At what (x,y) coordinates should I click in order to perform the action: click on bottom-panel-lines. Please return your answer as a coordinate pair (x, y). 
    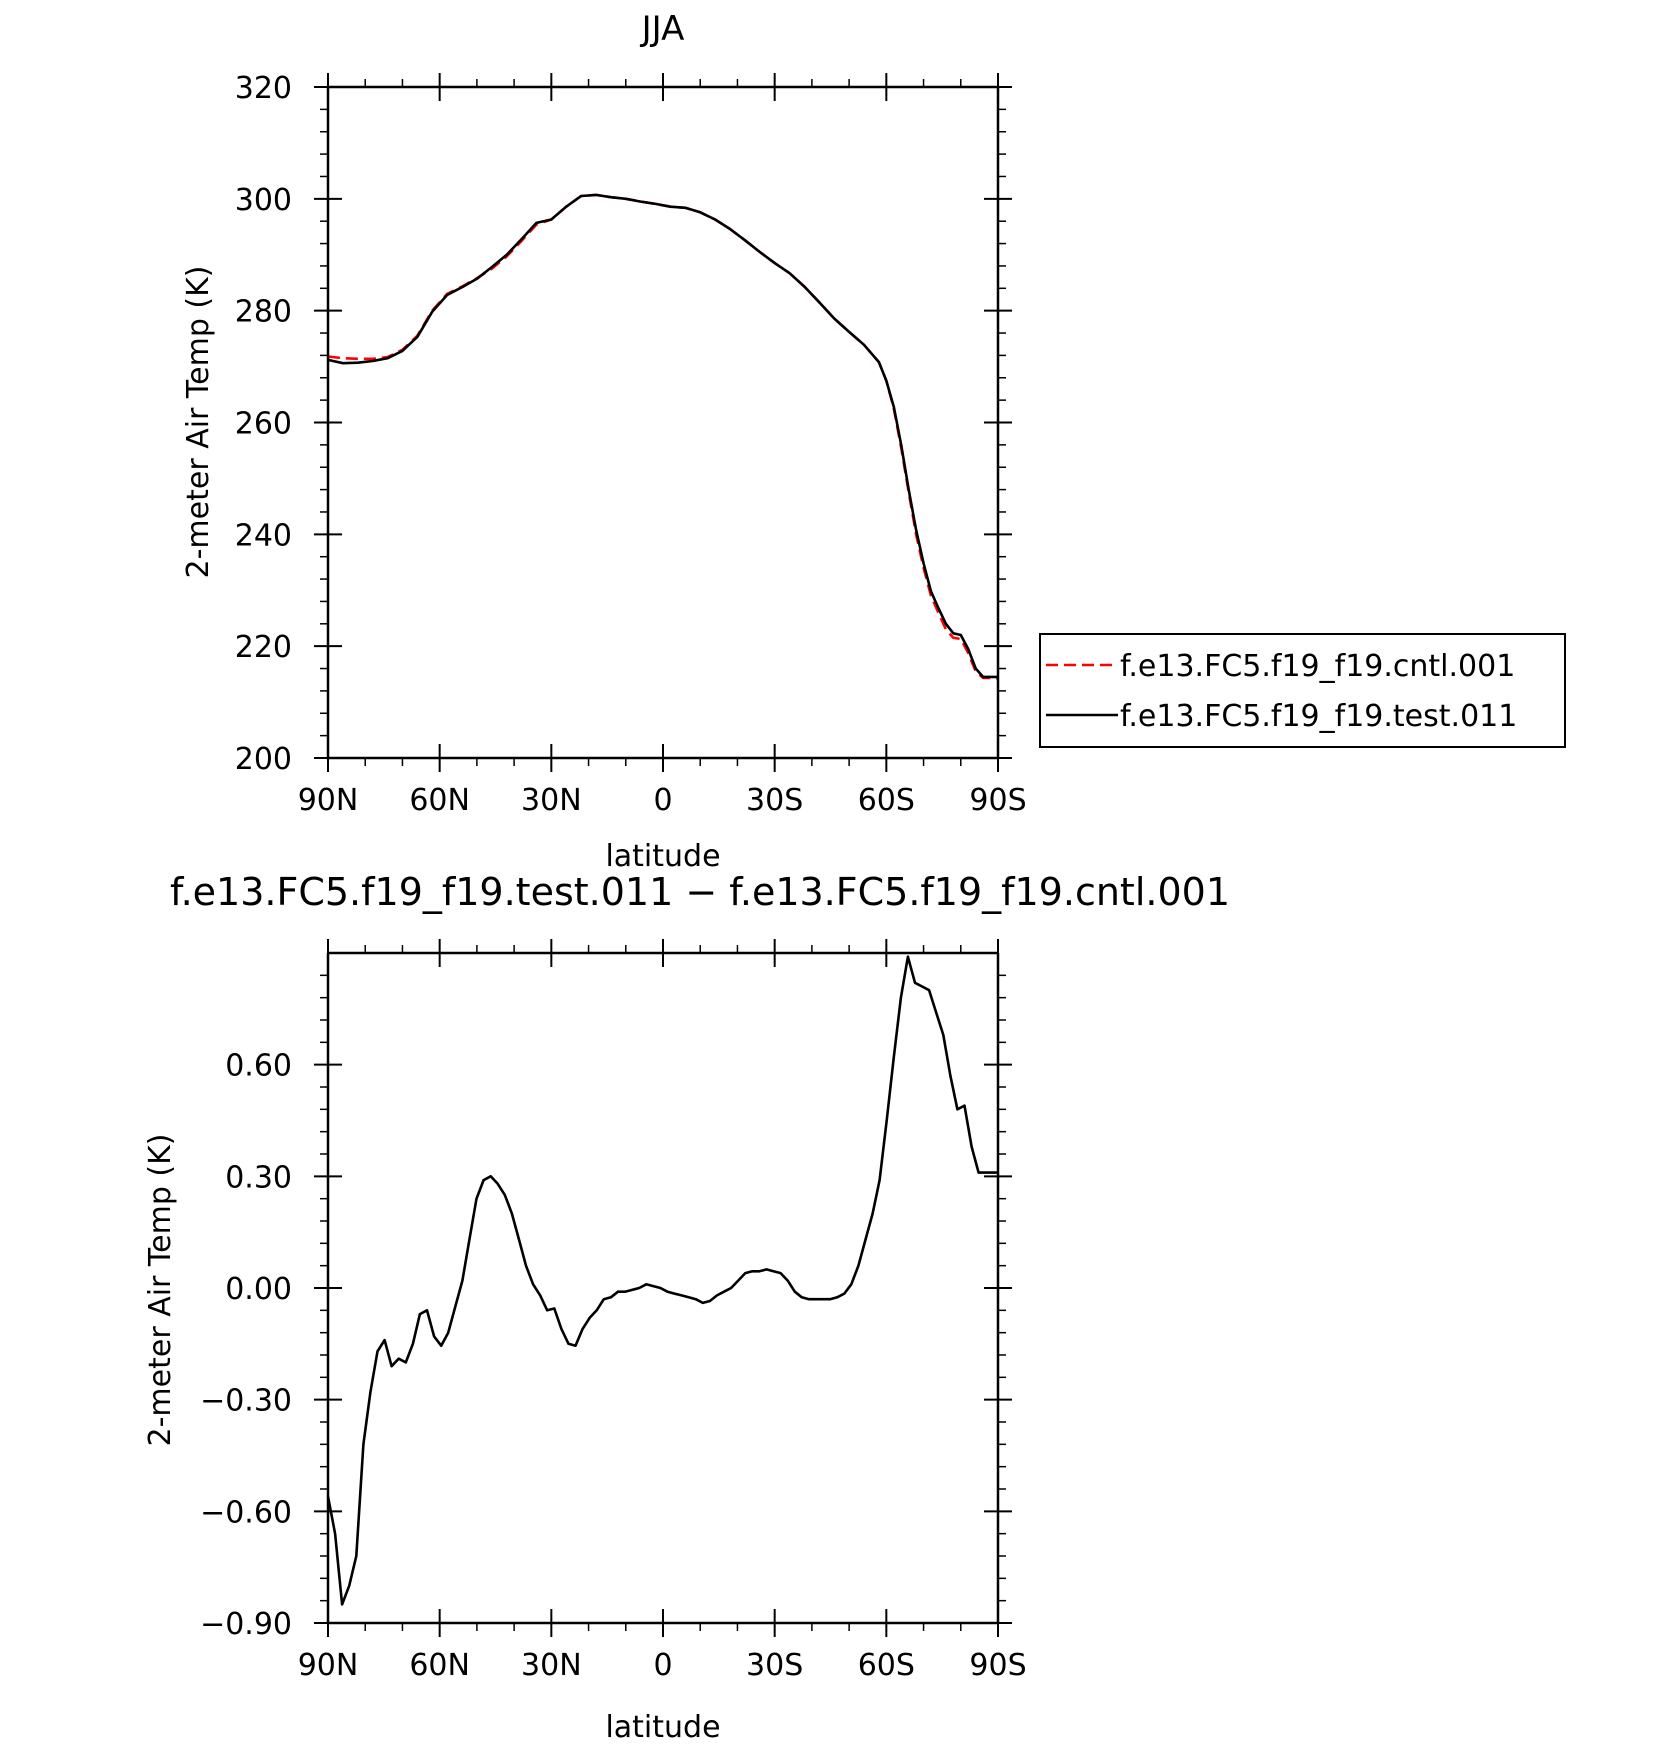
    Looking at the image, I should click on (662, 1280).